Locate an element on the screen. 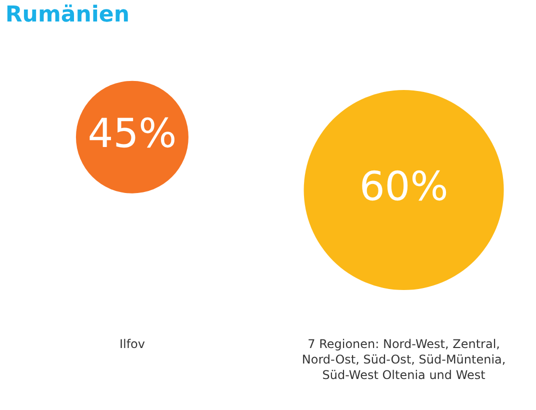 This screenshot has height=410, width=536. data-label: 60% is located at coordinates (403, 187).